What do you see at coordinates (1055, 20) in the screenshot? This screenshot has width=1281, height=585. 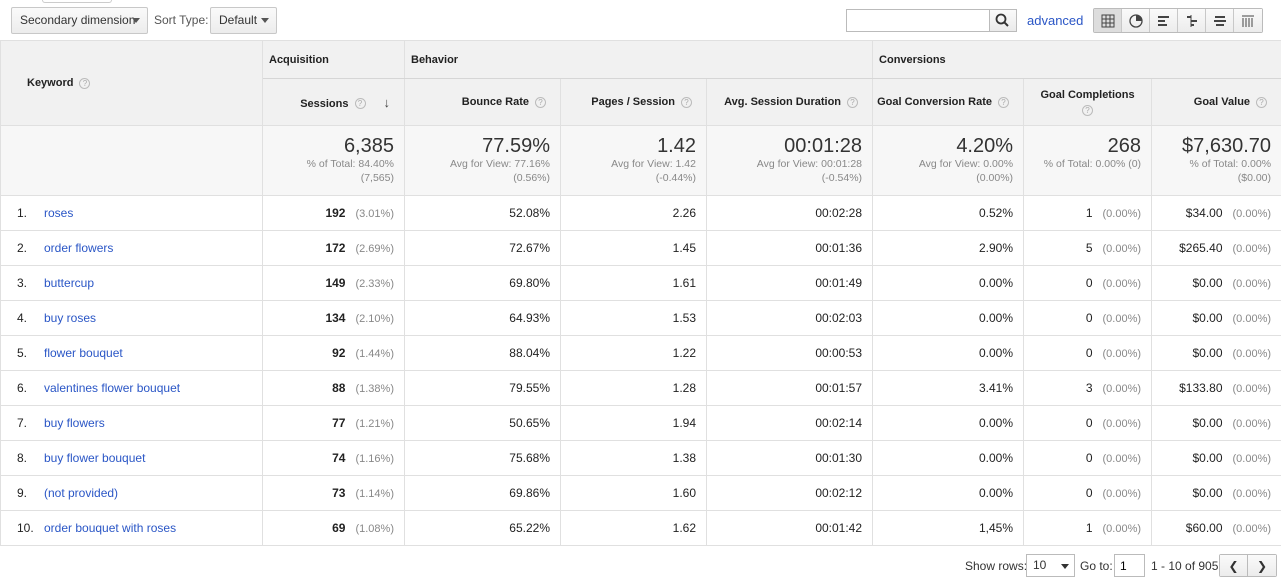 I see `advanced-link: advanced` at bounding box center [1055, 20].